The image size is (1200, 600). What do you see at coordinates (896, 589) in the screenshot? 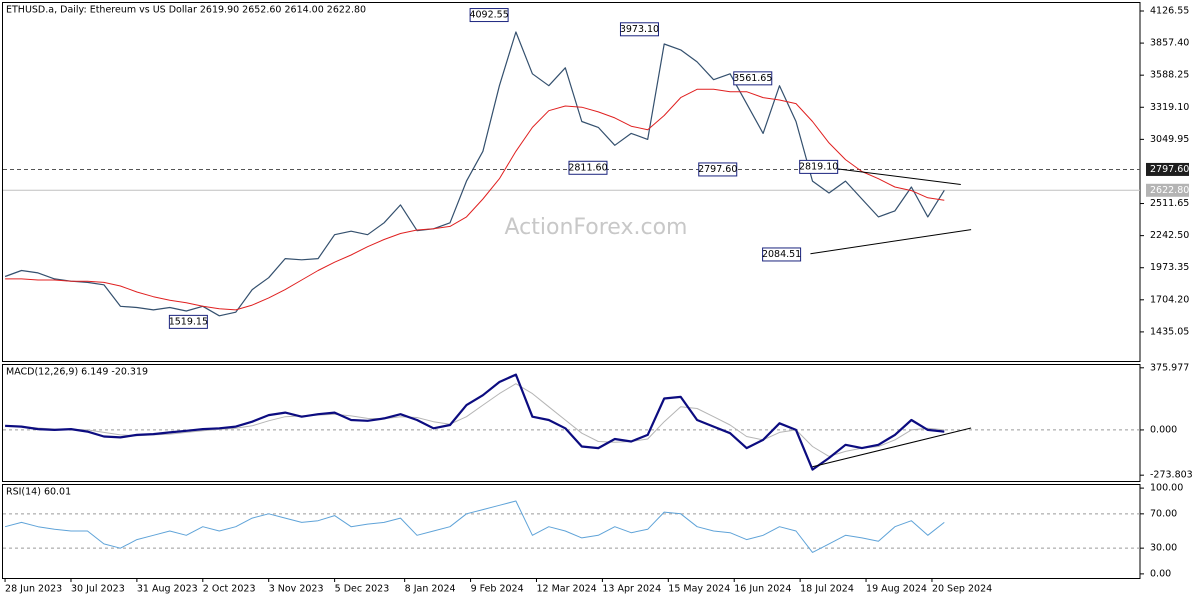
I see `x-tick-label: 19 Aug 2024` at bounding box center [896, 589].